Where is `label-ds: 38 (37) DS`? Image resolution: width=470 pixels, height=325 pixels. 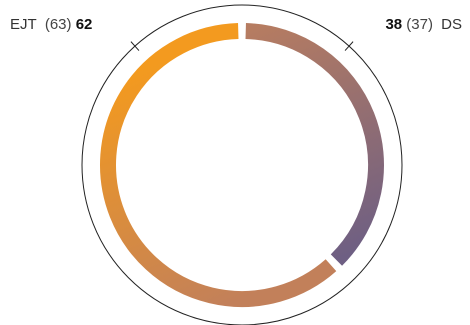 label-ds: 38 (37) DS is located at coordinates (423, 25).